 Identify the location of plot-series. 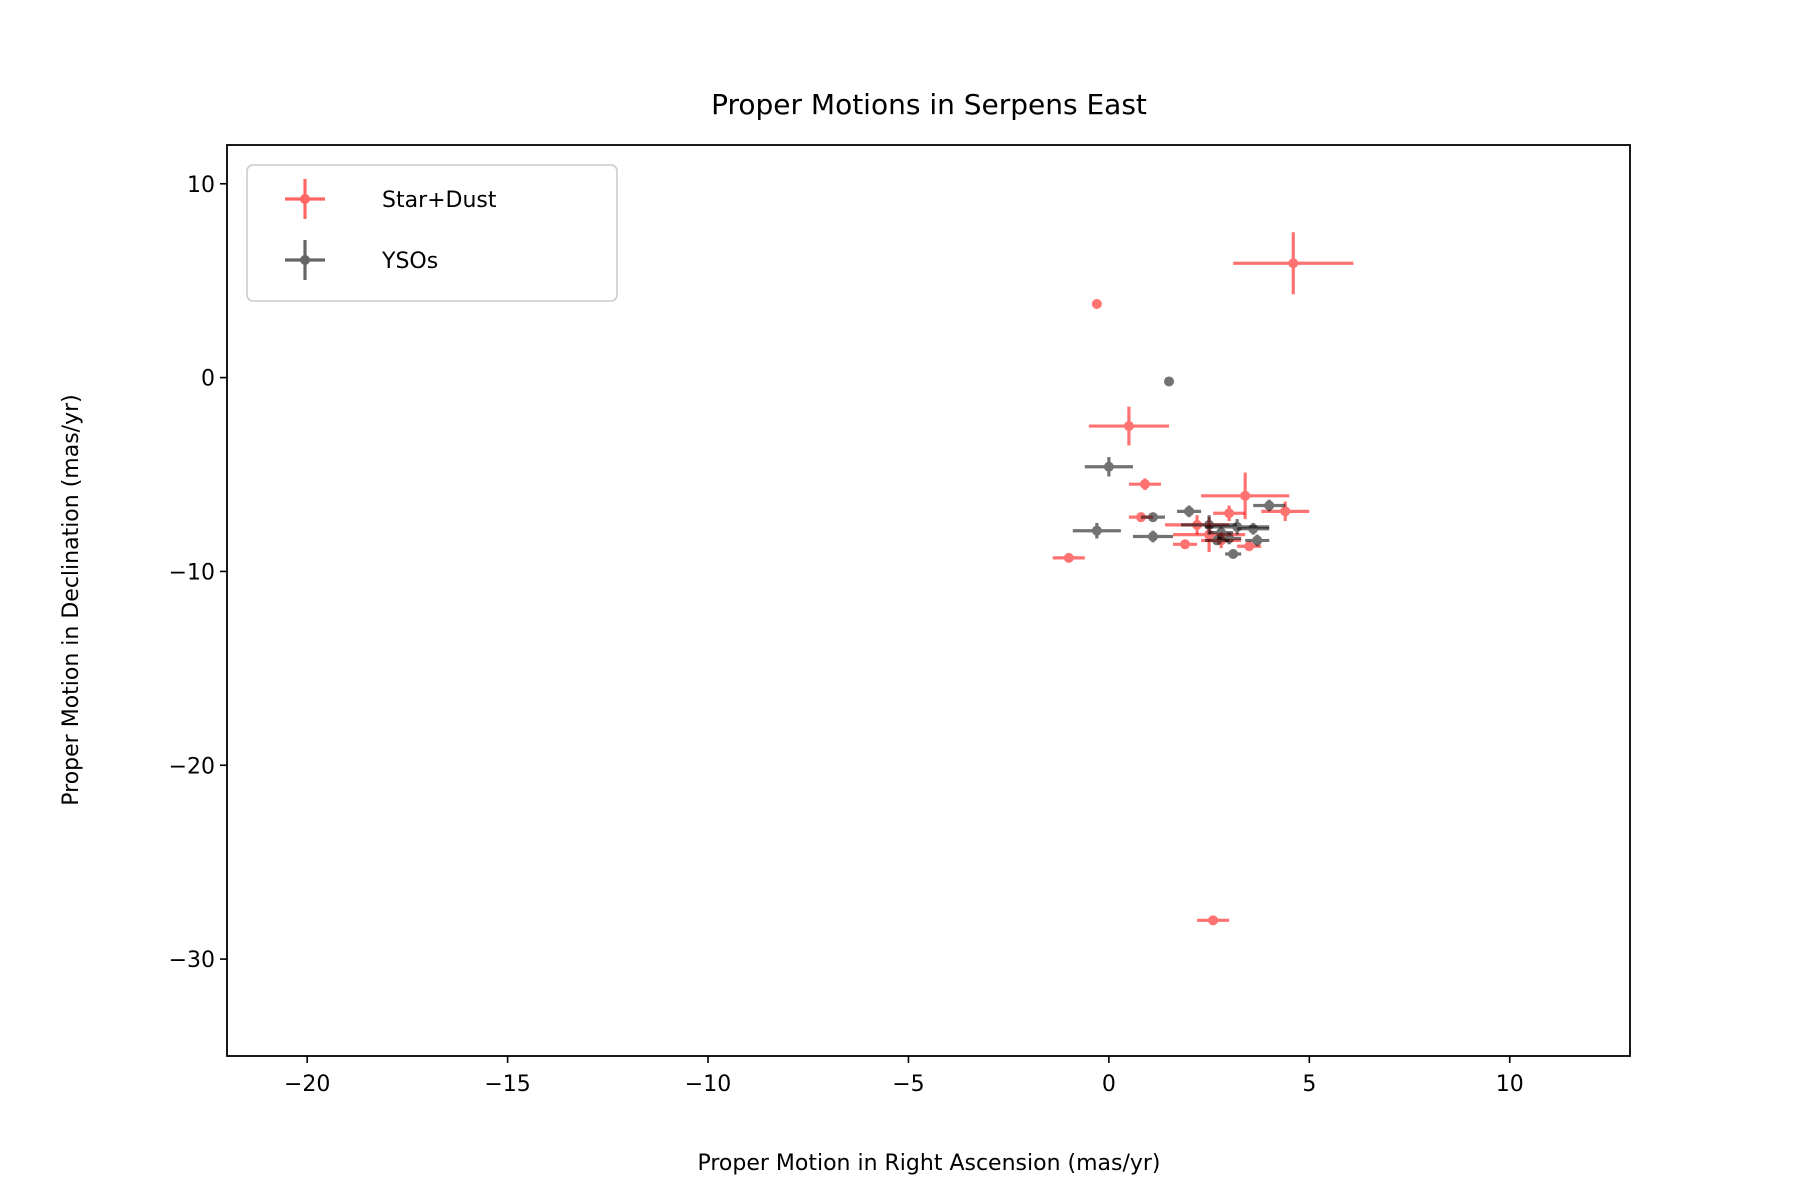
(1203, 579).